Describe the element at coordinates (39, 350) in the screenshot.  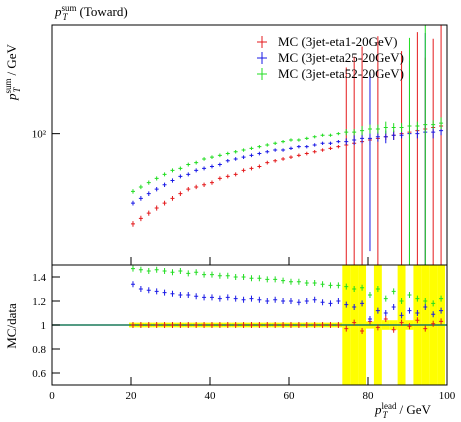
I see `y-tick-label: 0.8` at that location.